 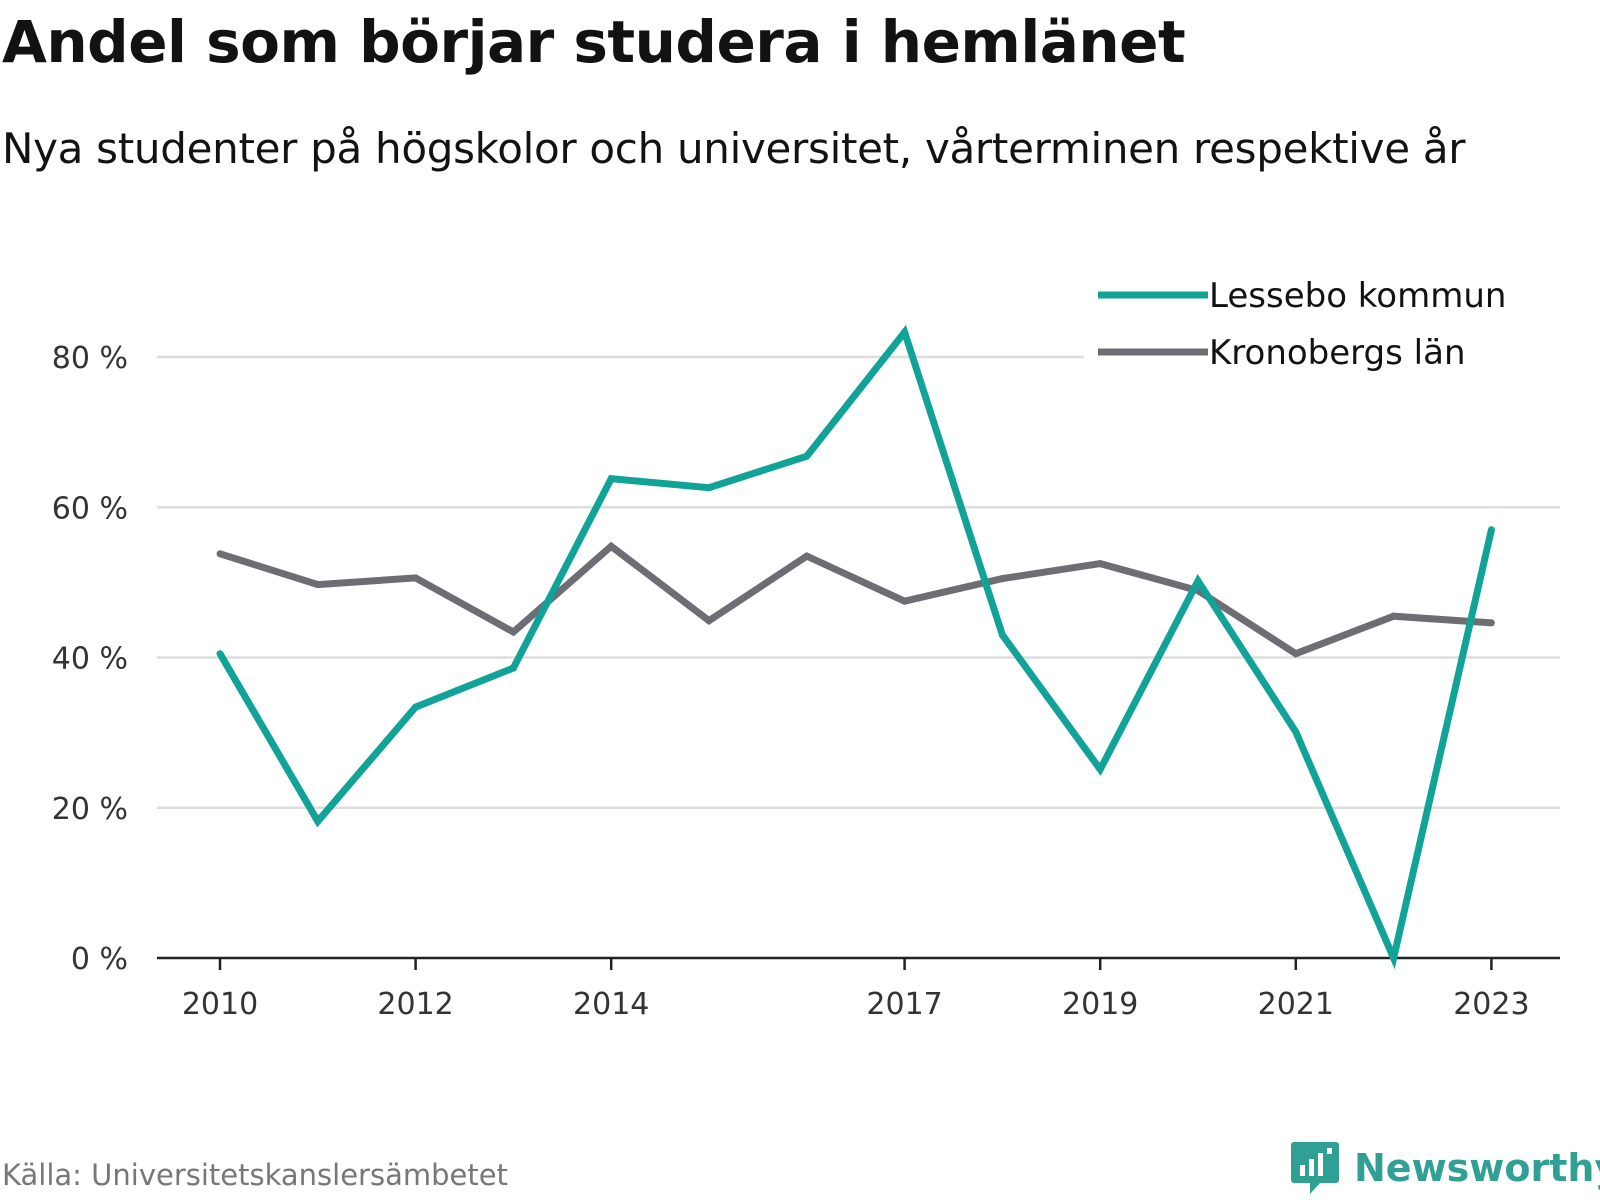 I want to click on series-points-kronobergs-l-n, so click(x=855, y=600).